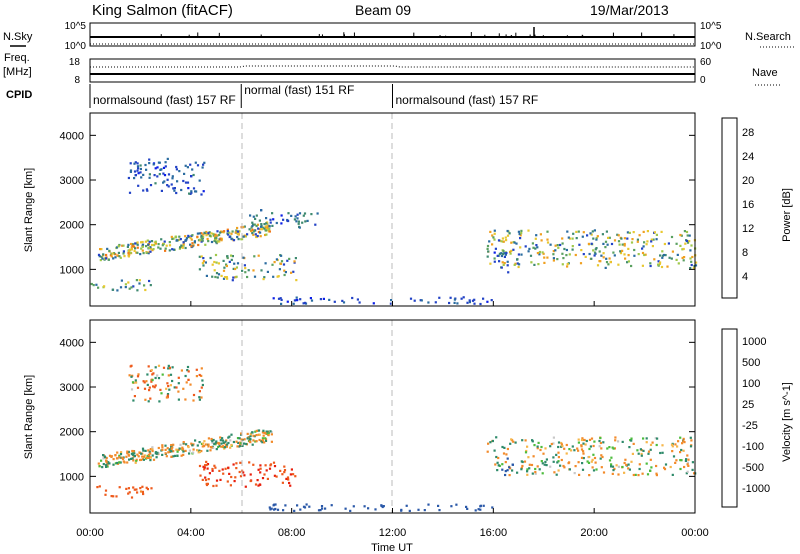 Image resolution: width=800 pixels, height=554 pixels. I want to click on velocity-colorbar-tick: 100, so click(751, 384).